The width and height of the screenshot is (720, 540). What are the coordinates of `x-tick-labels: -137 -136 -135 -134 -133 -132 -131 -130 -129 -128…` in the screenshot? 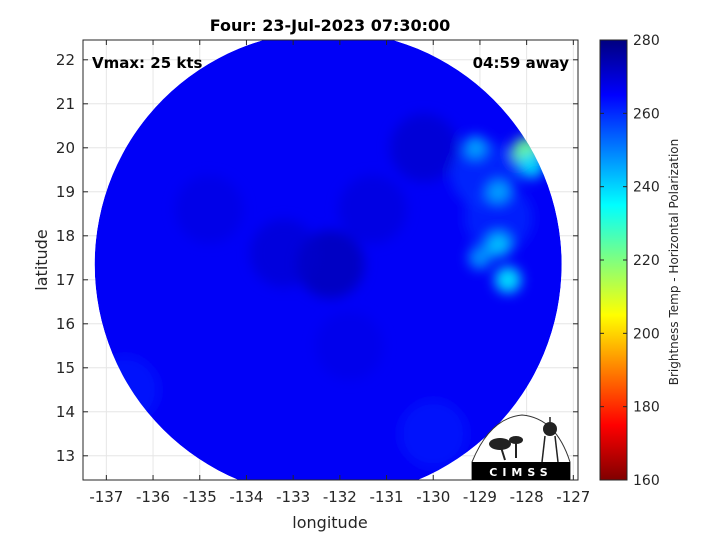 It's located at (339, 497).